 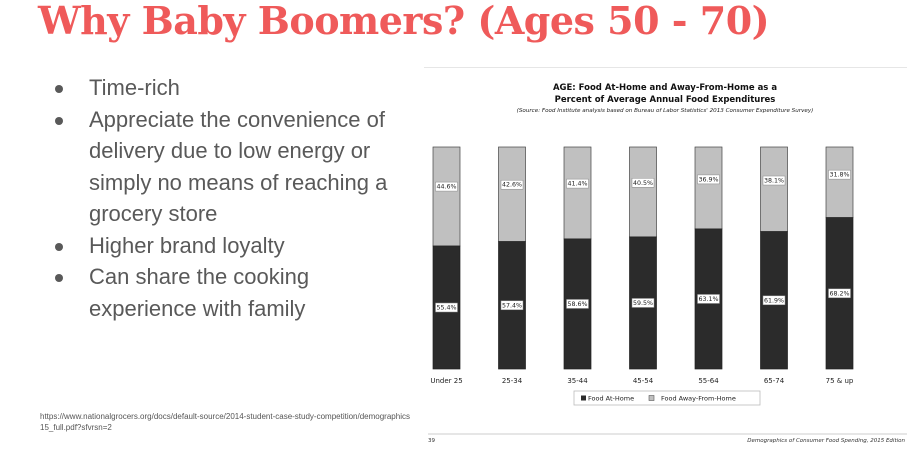 I want to click on data-label-away: 40.5%, so click(x=643, y=183).